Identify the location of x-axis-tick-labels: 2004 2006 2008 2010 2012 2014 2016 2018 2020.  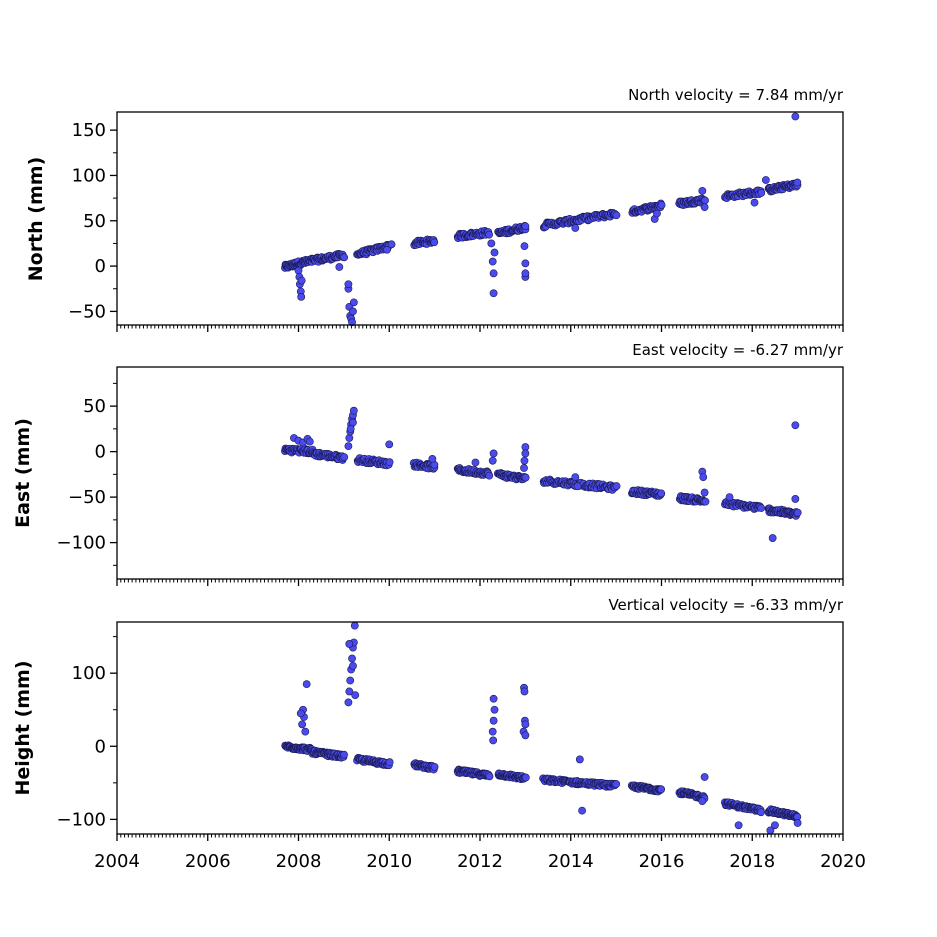
(480, 861).